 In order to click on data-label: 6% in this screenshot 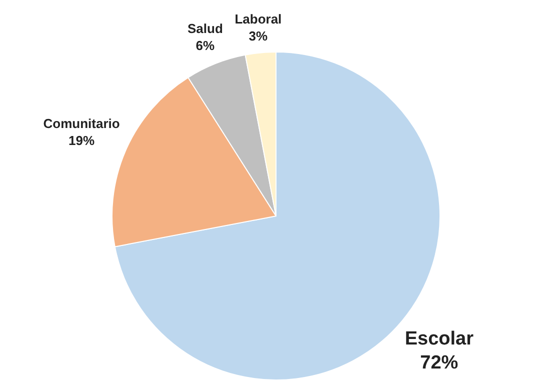, I will do `click(206, 46)`.